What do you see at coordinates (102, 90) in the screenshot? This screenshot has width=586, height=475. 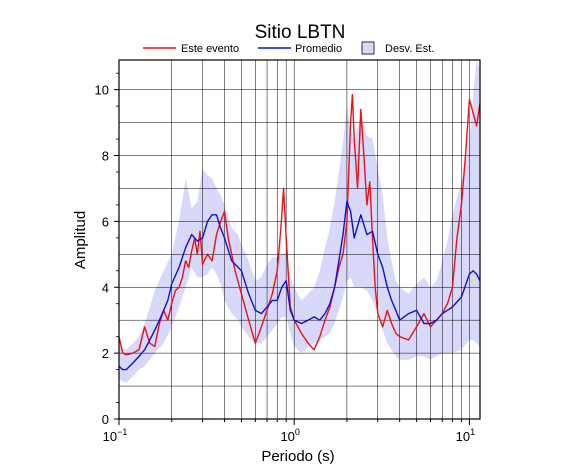 I see `y-tick-label: 10` at bounding box center [102, 90].